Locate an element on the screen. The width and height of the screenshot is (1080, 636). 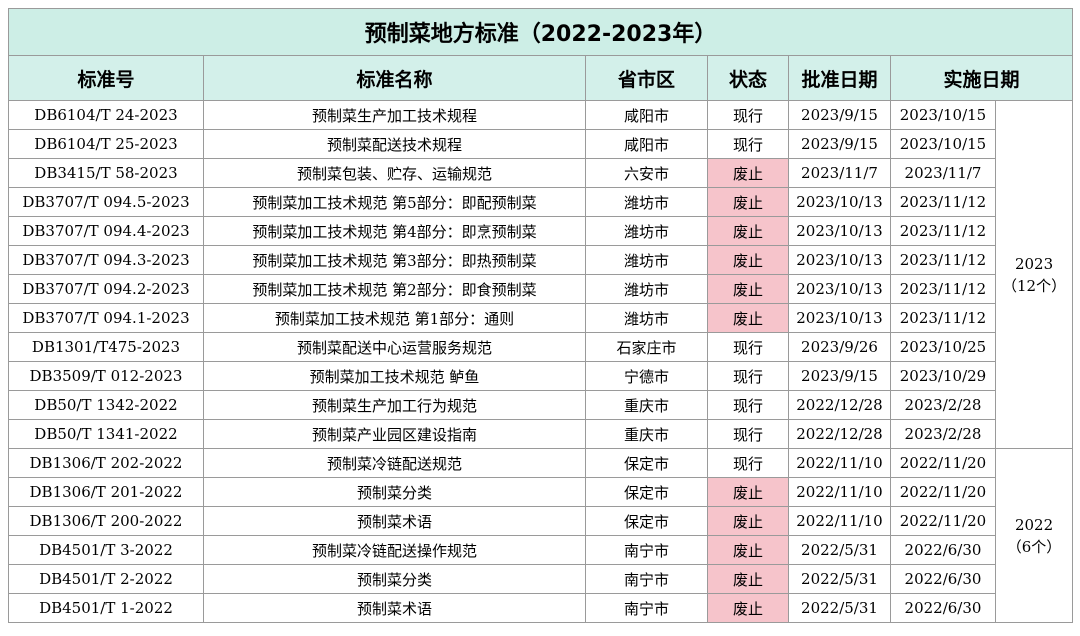
header-cell: 标准号 is located at coordinates (106, 78).